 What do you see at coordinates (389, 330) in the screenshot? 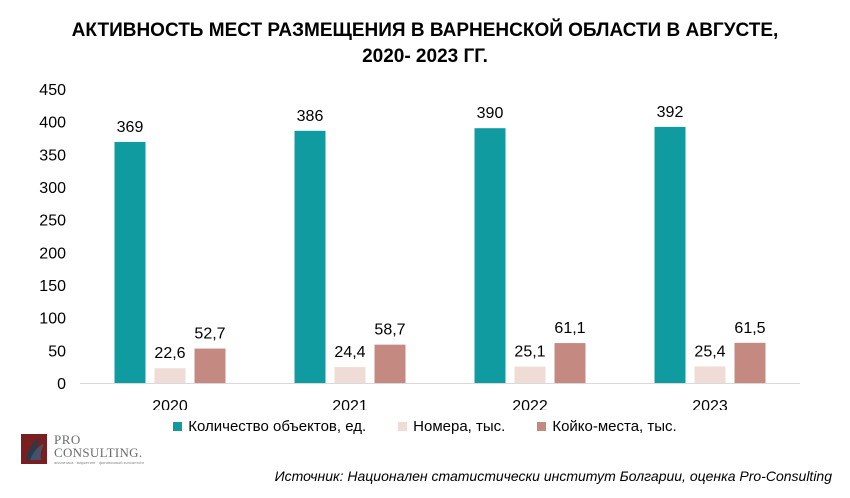
I see `data-label-beds-2021: 58,7` at bounding box center [389, 330].